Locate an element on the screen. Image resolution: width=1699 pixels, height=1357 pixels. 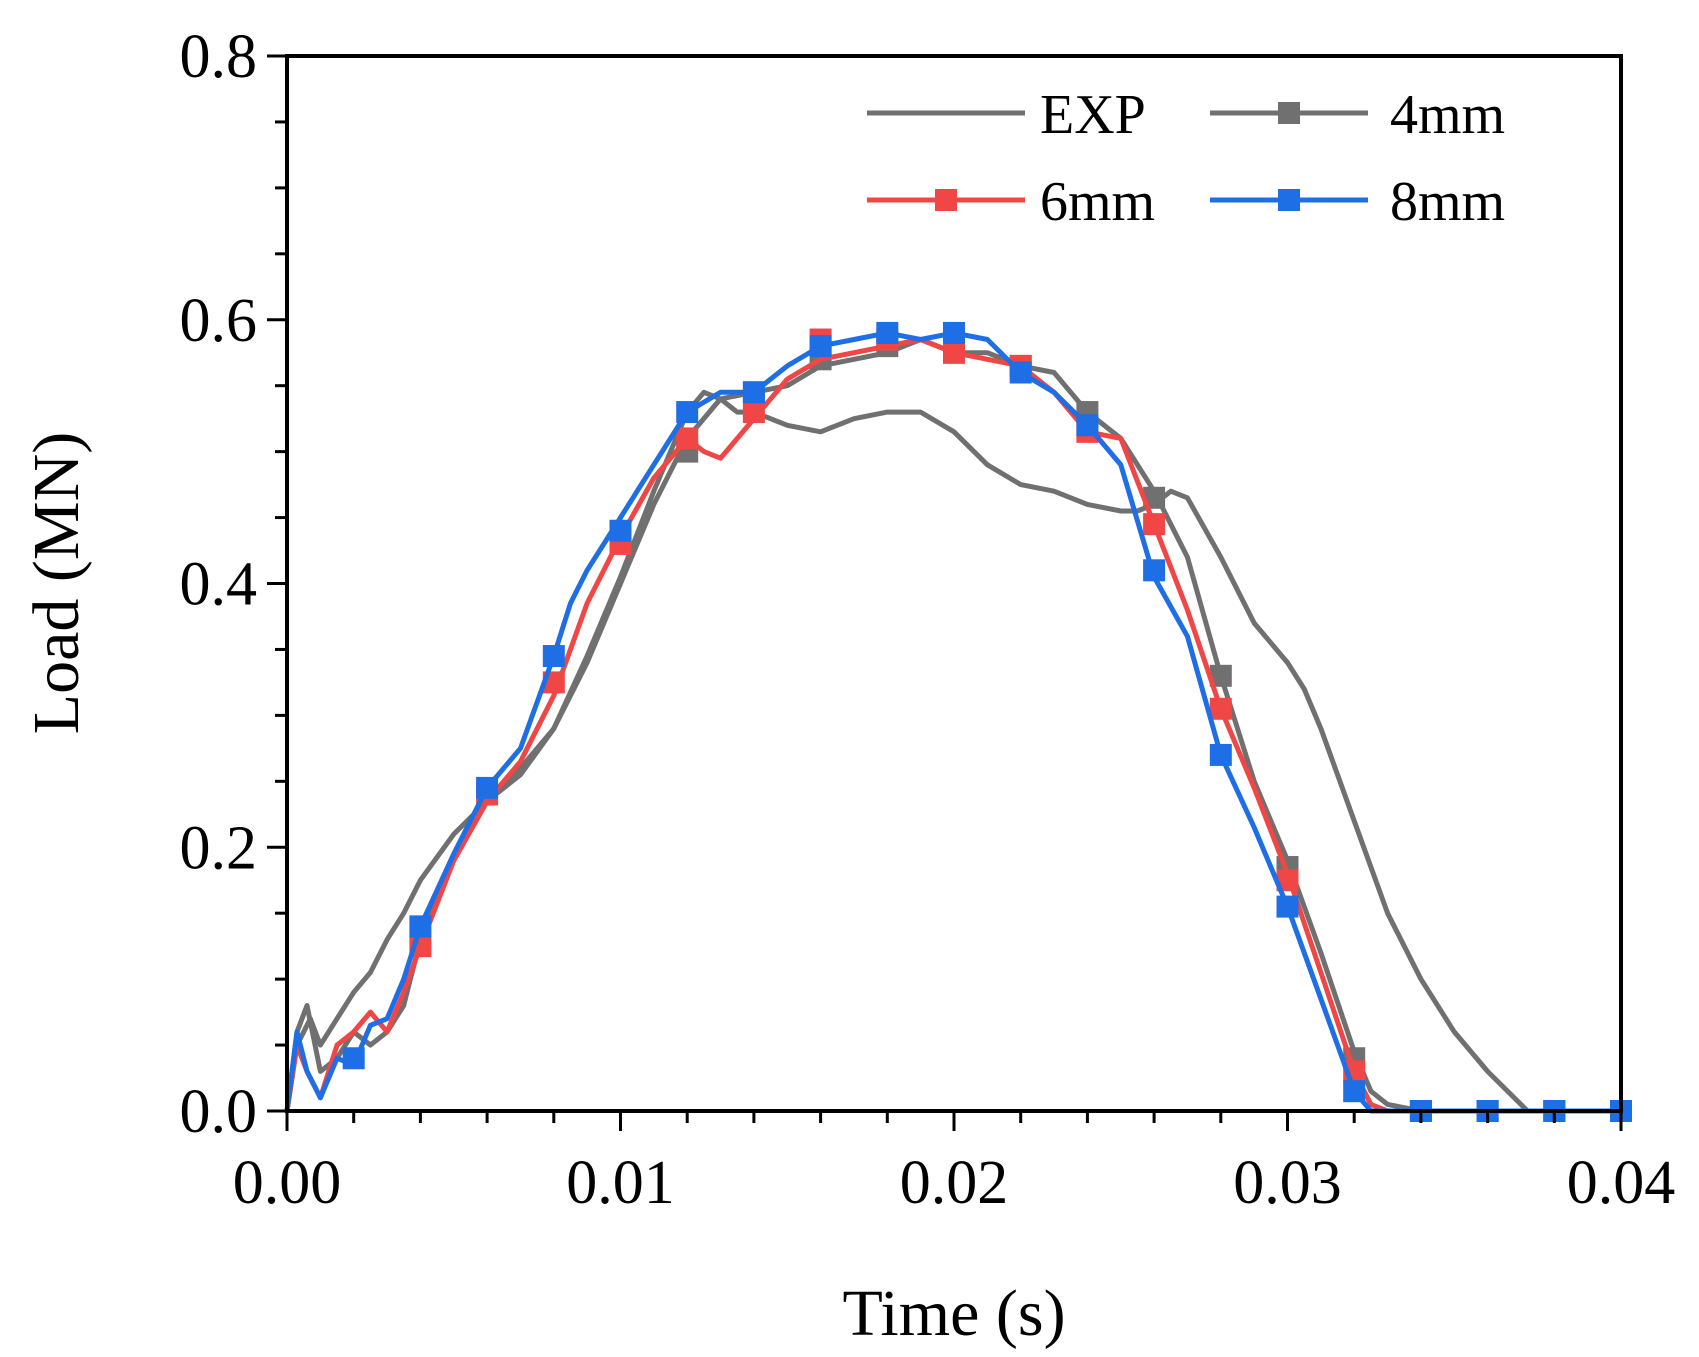
legend-label-4mm: 4mm is located at coordinates (1447, 115).